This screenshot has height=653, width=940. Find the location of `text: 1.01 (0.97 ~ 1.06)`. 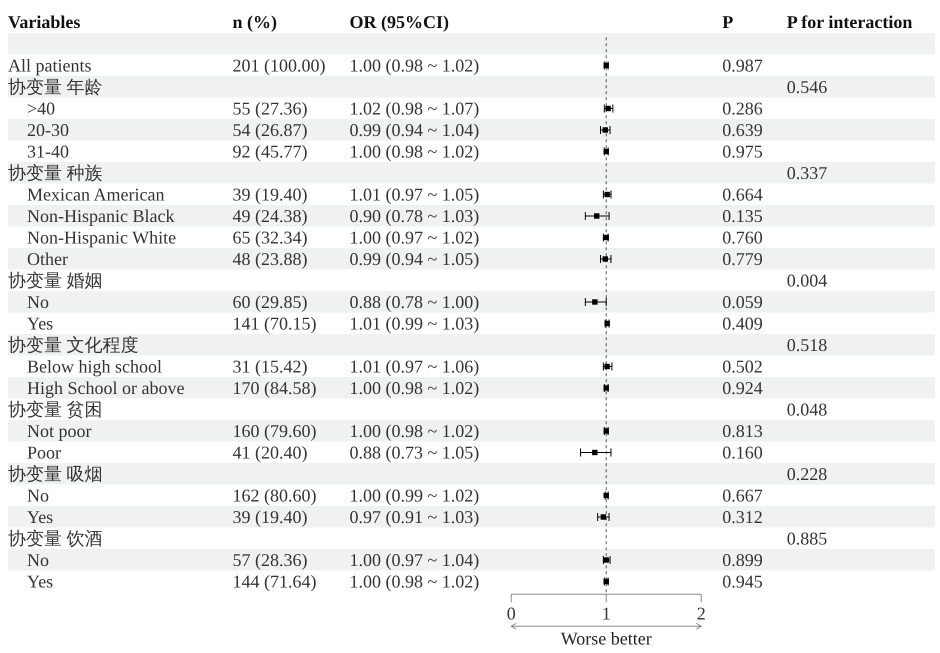

text: 1.01 (0.97 ~ 1.06) is located at coordinates (414, 366).